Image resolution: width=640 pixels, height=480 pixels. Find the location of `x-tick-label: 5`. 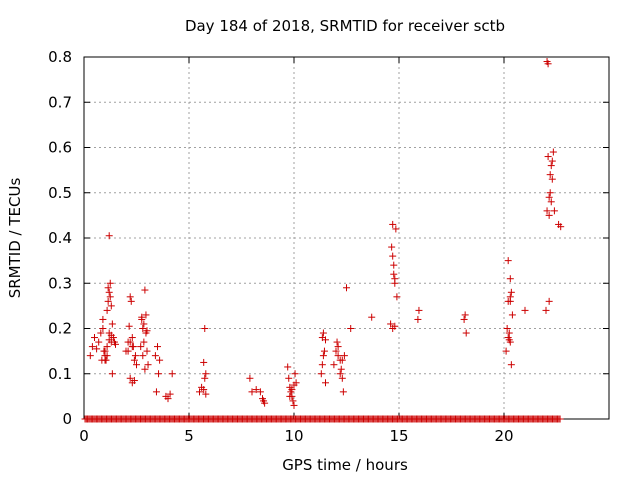

x-tick-label: 5 is located at coordinates (189, 436).